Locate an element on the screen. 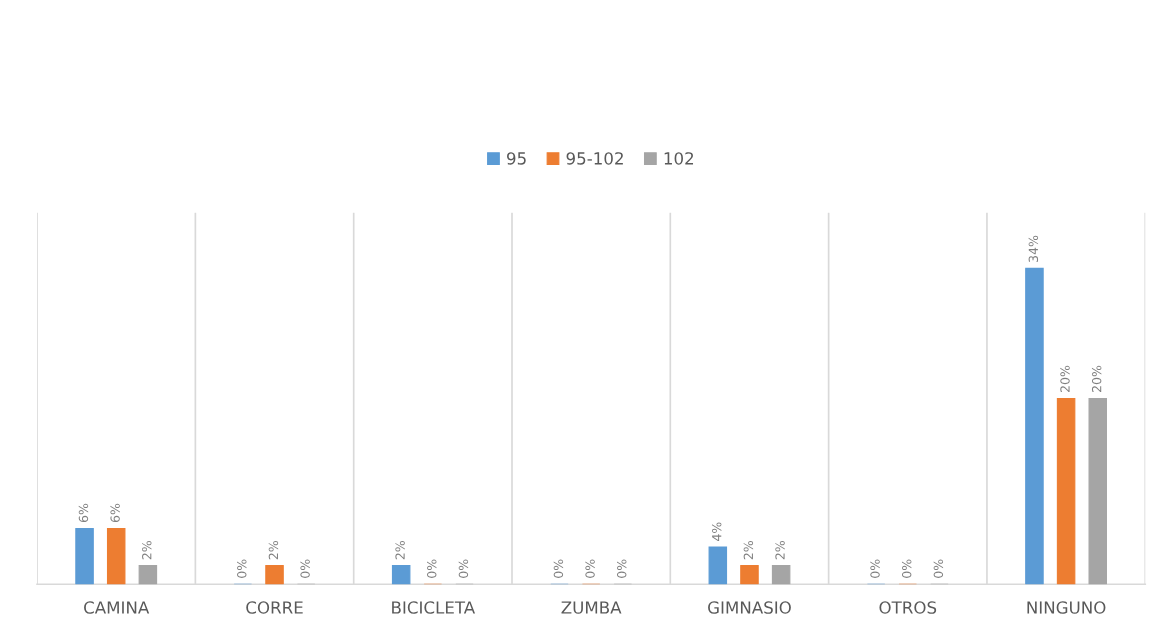 This screenshot has height=633, width=1158. x-tick-label: NINGUNO is located at coordinates (1066, 607).